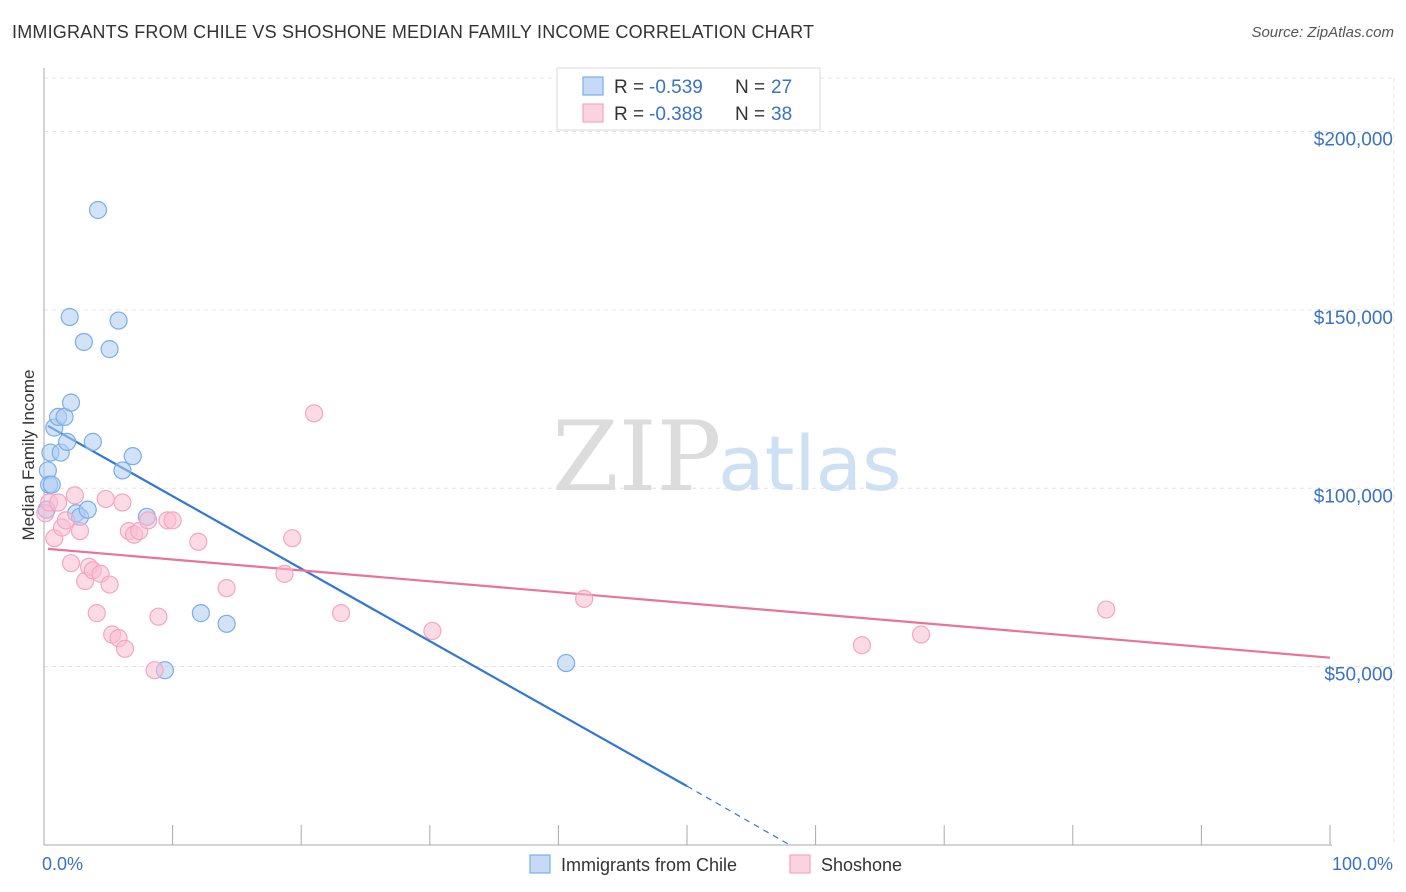  What do you see at coordinates (676, 114) in the screenshot?
I see `legend-r-shoshone: -0.388` at bounding box center [676, 114].